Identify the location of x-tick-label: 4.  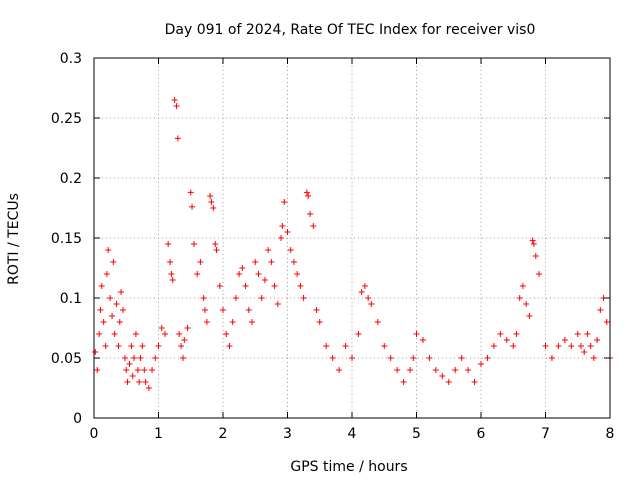
(352, 434).